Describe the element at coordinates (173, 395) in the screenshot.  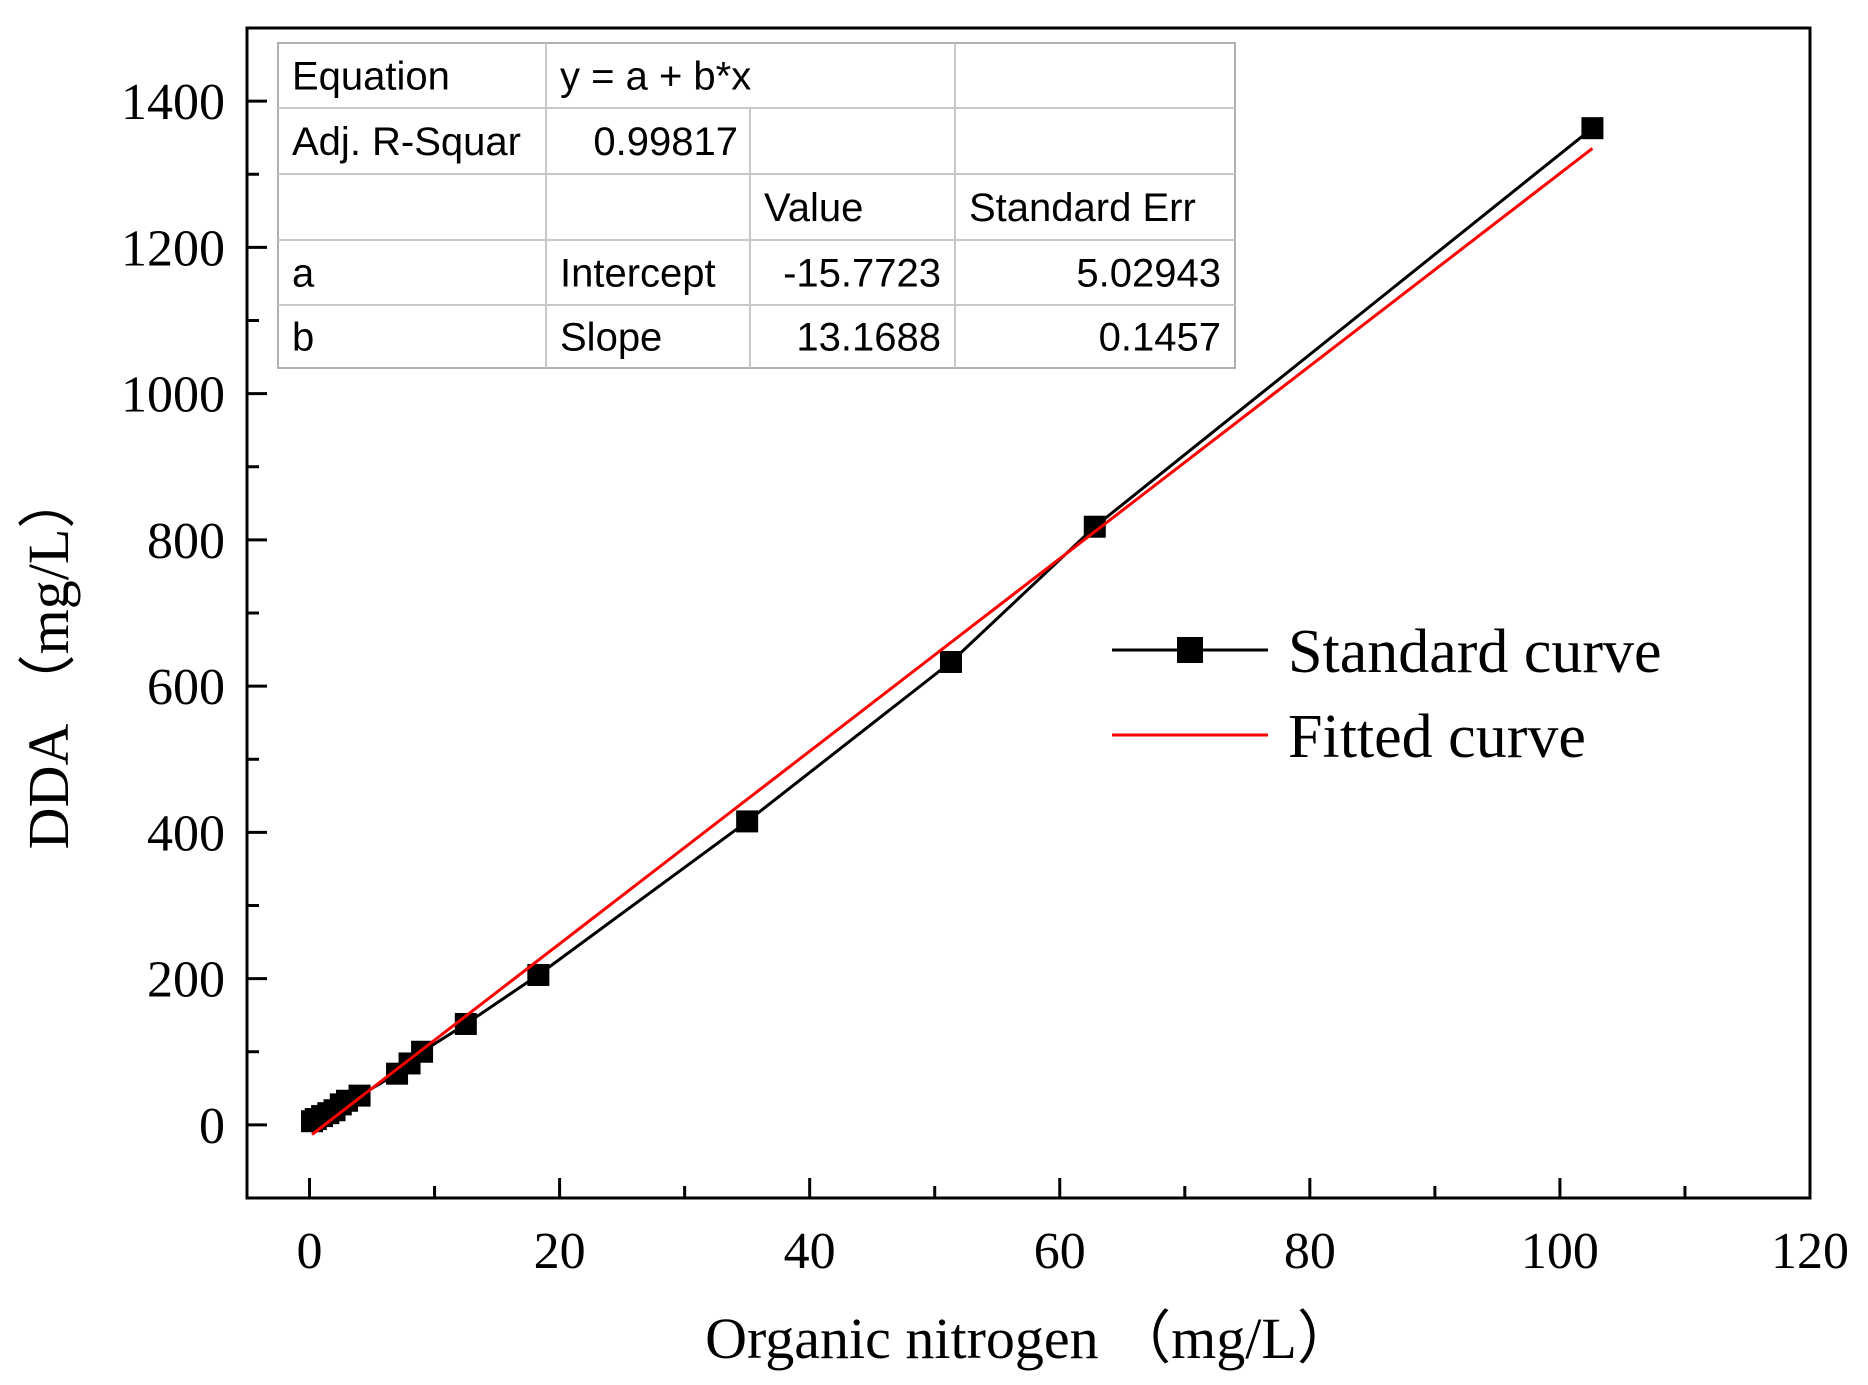
I see `y-tick-label: 1000` at that location.